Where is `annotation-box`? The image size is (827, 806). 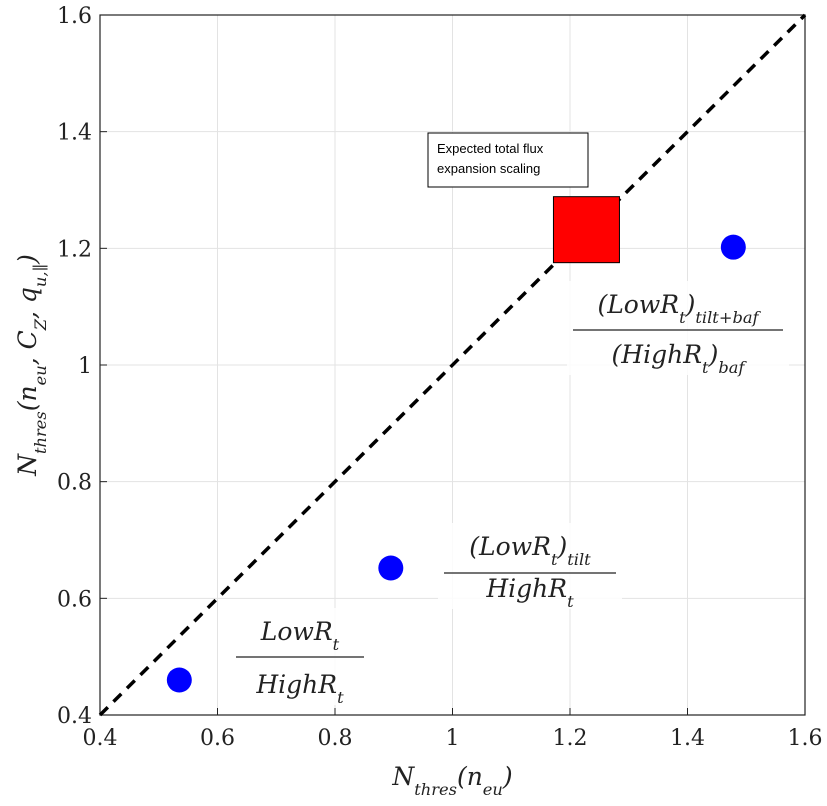 annotation-box is located at coordinates (508, 160).